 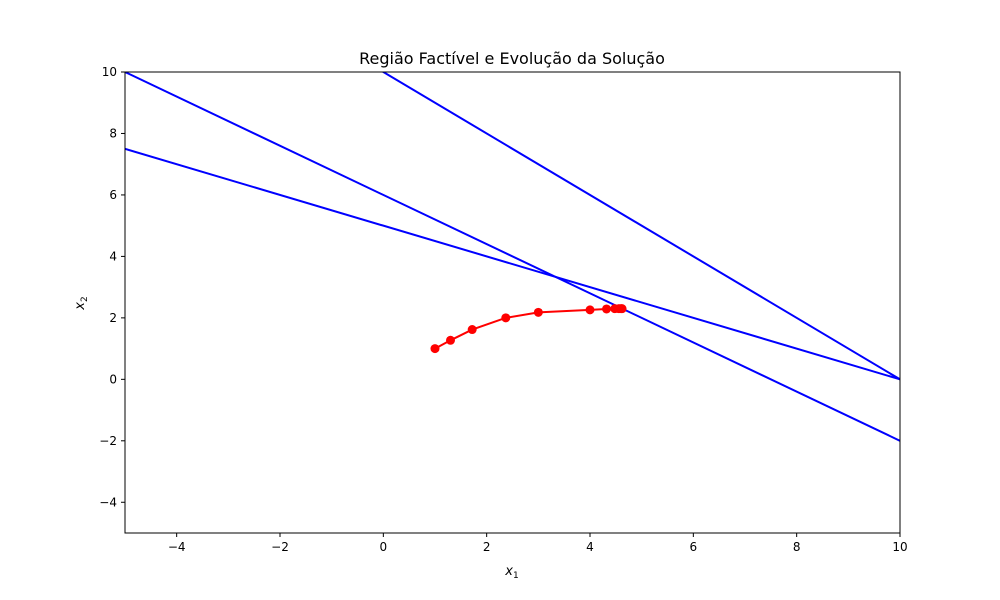 I want to click on solution-line, so click(x=528, y=328).